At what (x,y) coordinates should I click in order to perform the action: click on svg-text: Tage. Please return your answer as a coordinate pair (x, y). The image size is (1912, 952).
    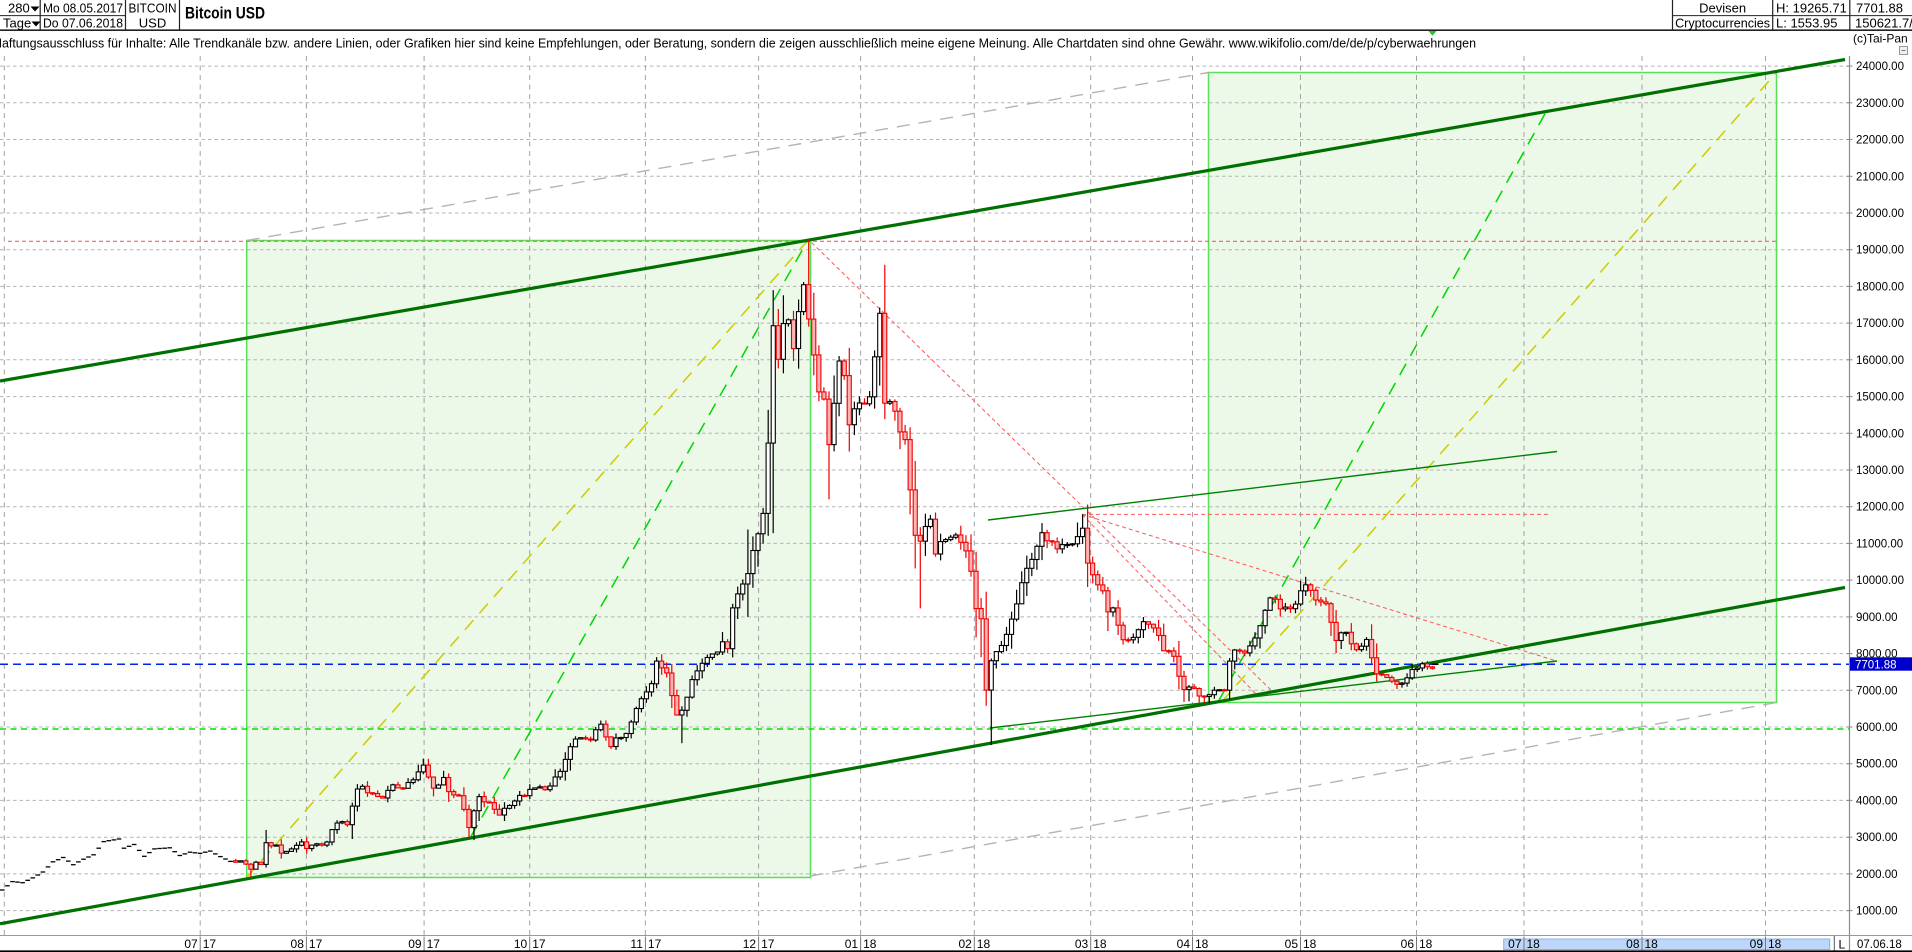
    Looking at the image, I should click on (17, 23).